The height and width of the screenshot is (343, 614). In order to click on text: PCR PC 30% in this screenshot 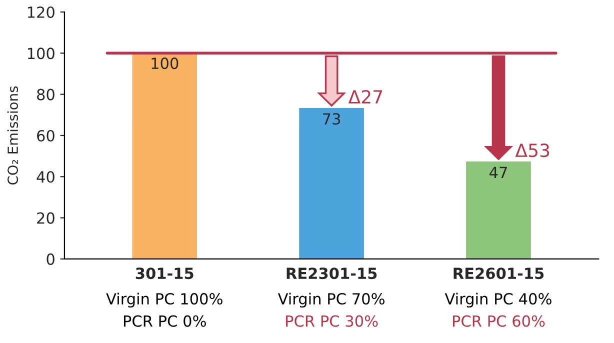, I will do `click(332, 321)`.